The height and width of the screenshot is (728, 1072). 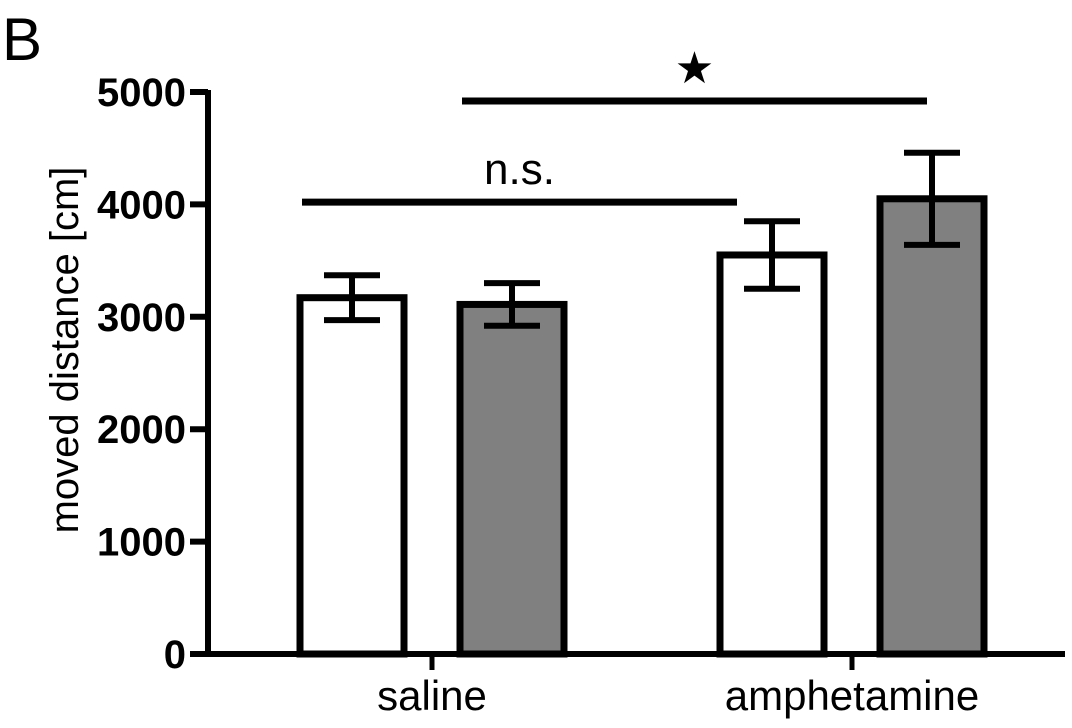 I want to click on x-tick-label: saline, so click(x=432, y=695).